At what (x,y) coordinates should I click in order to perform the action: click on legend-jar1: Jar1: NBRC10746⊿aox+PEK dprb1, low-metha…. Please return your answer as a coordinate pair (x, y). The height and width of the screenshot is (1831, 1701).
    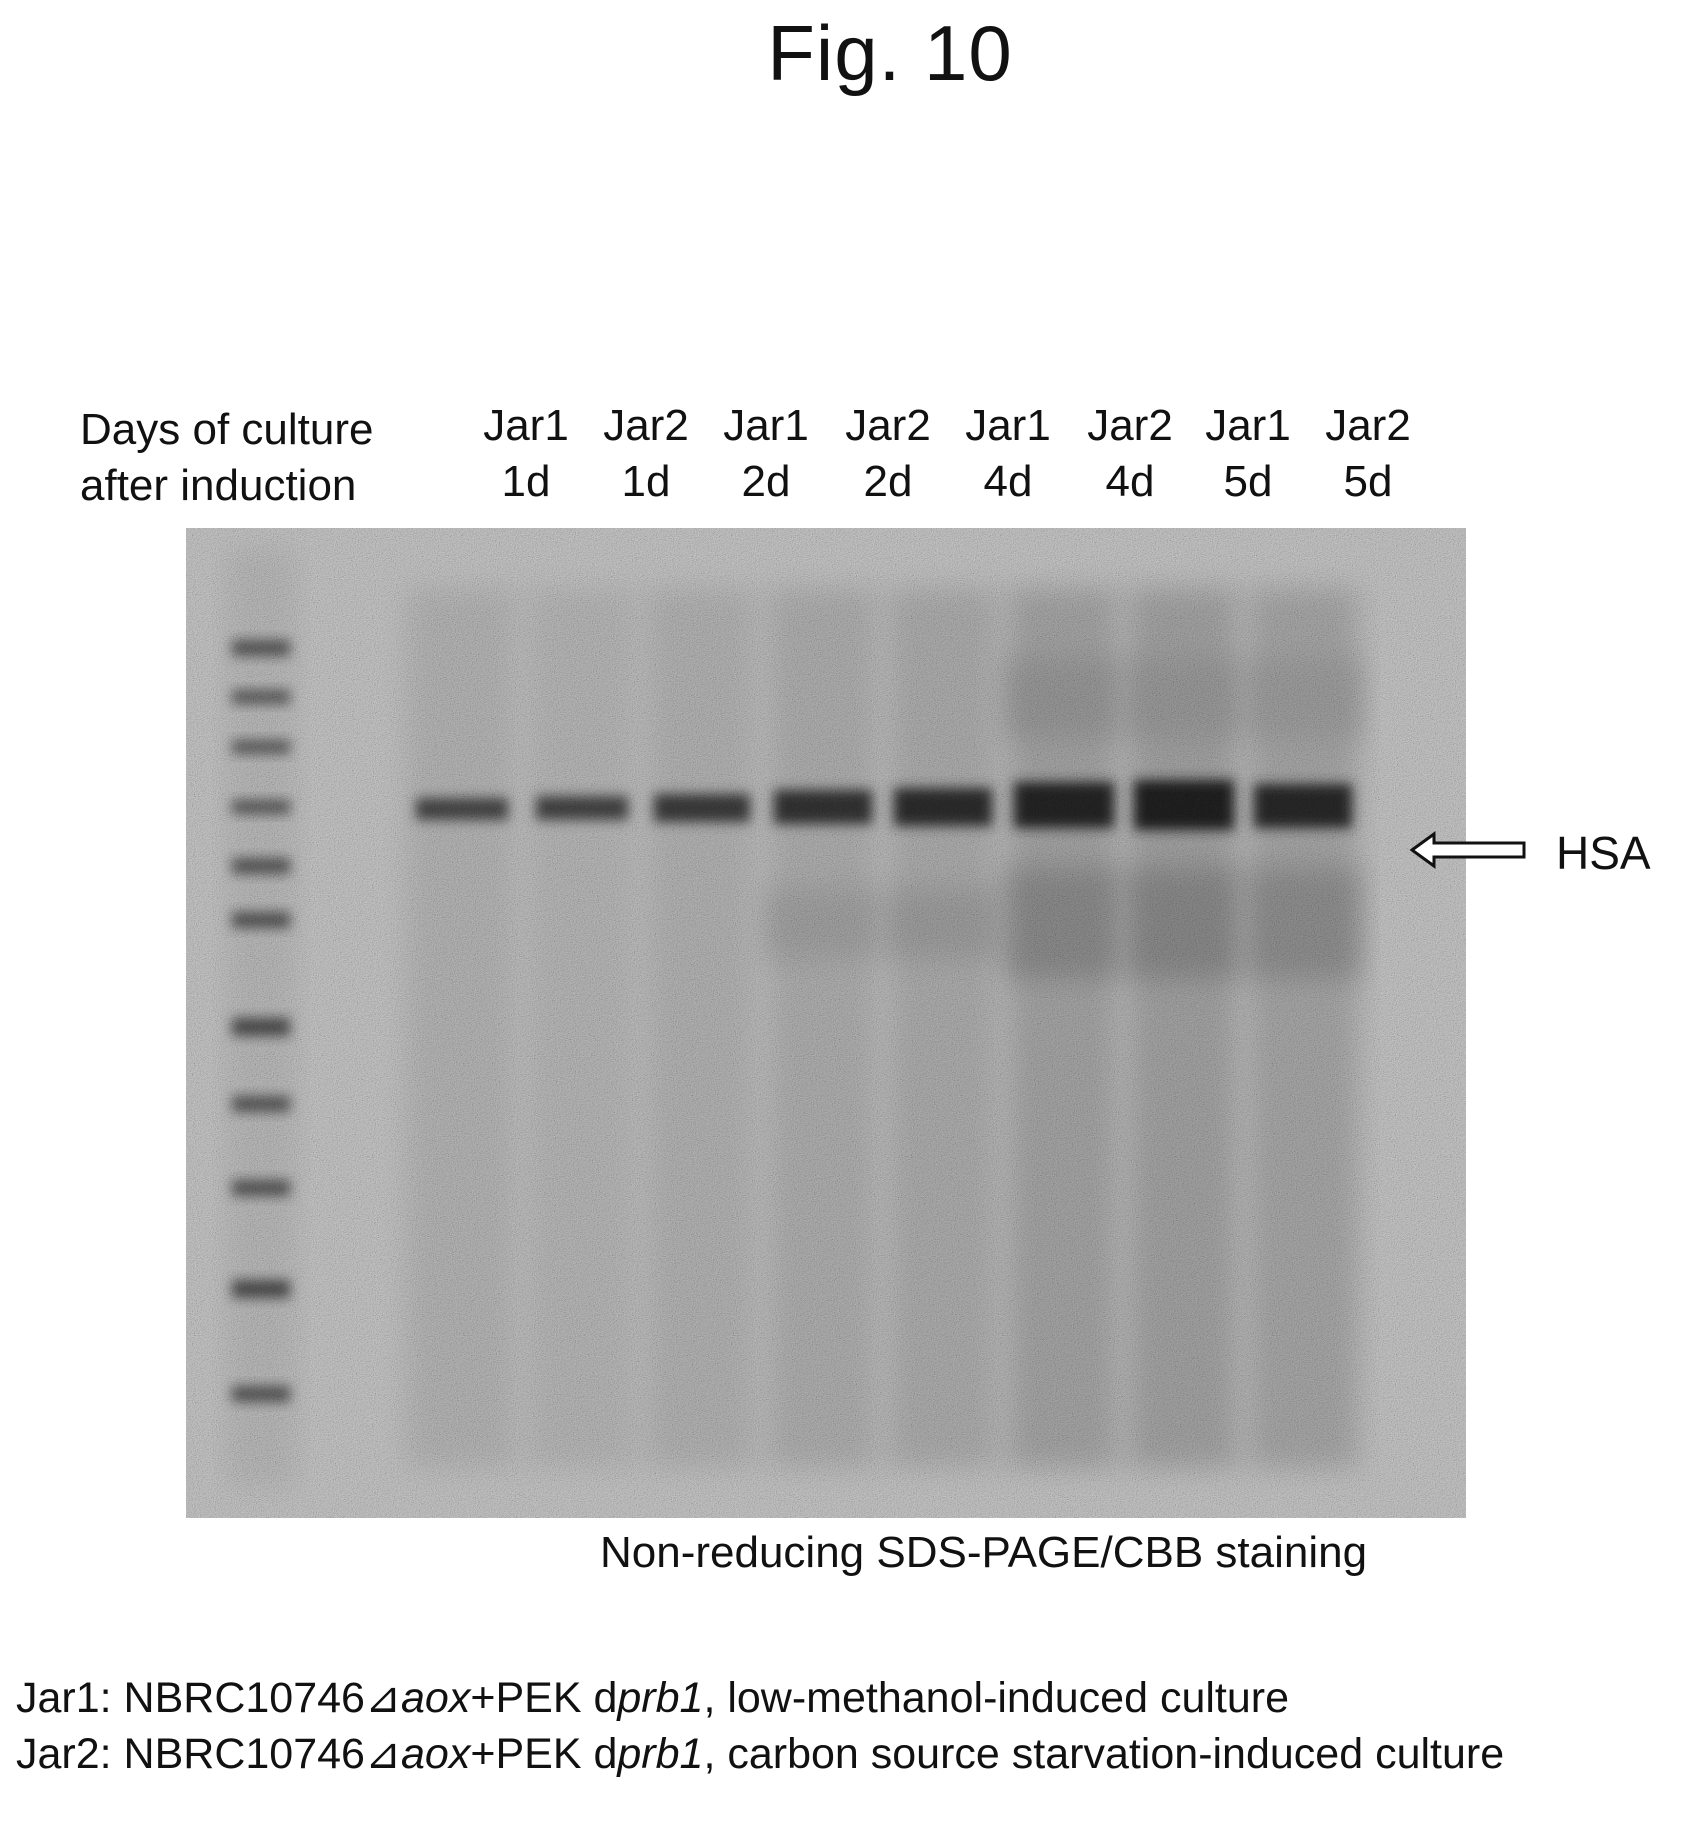
    Looking at the image, I should click on (760, 1698).